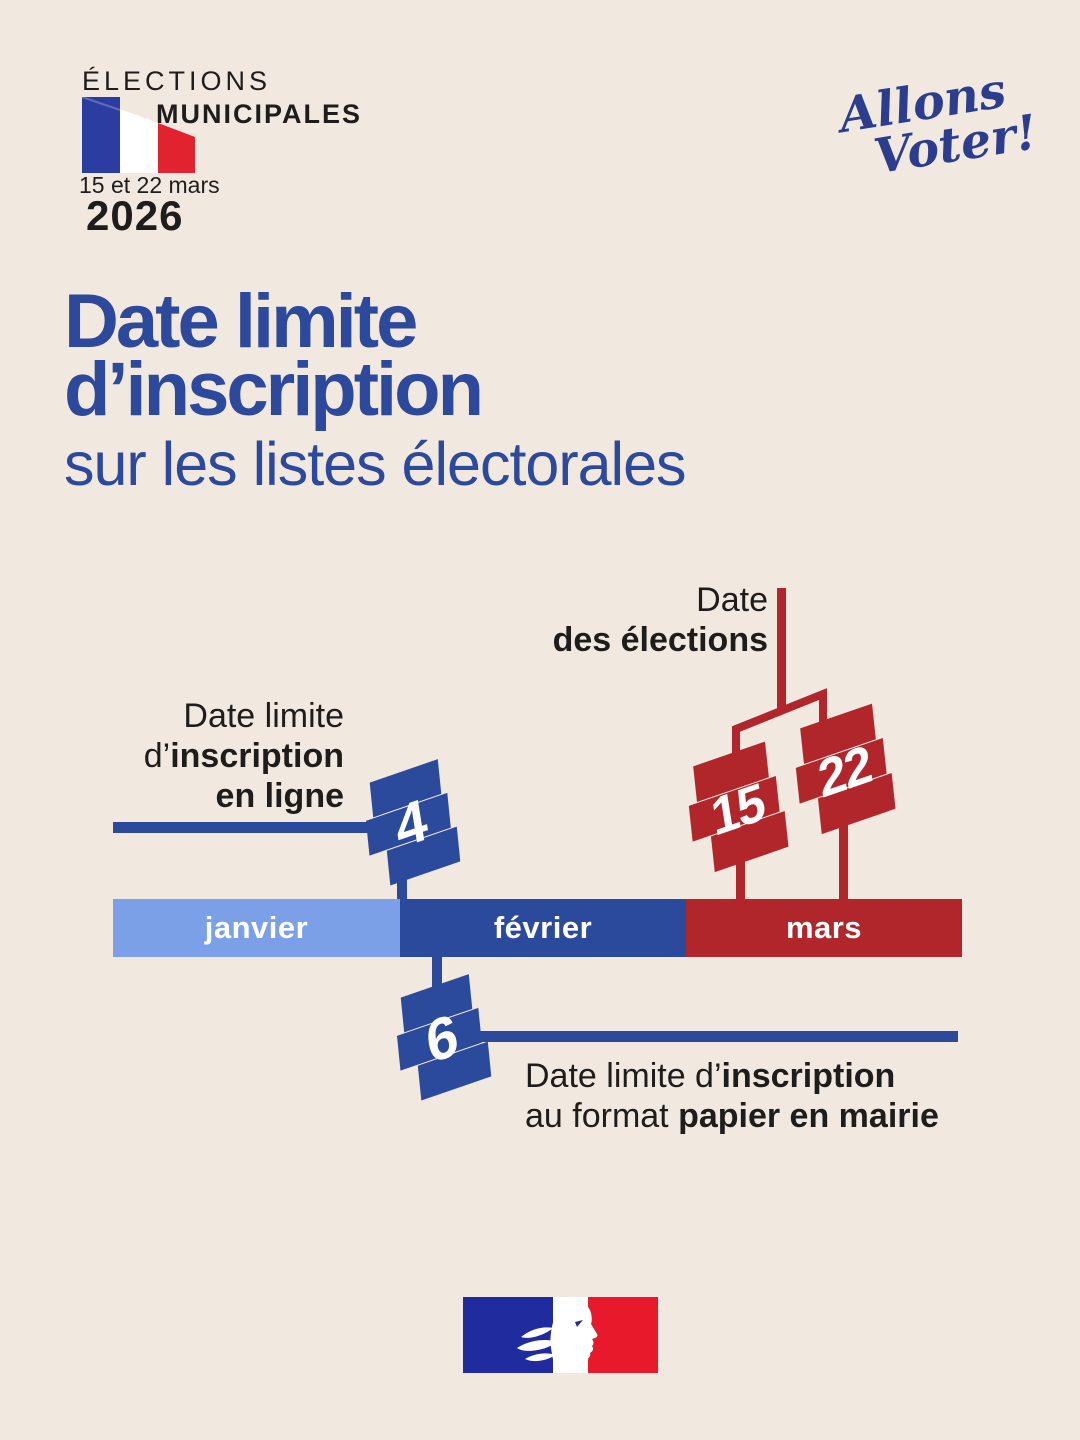 The width and height of the screenshot is (1080, 1440). What do you see at coordinates (257, 756) in the screenshot?
I see `label-online-line2-bold: inscription` at bounding box center [257, 756].